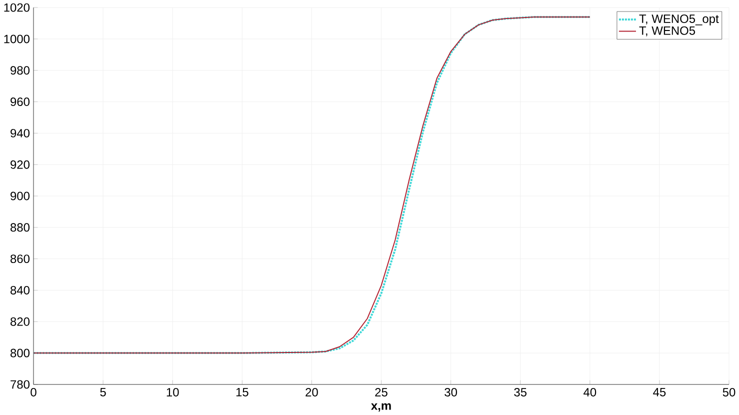 This screenshot has height=415, width=739. Describe the element at coordinates (20, 353) in the screenshot. I see `y-tick-label: 800` at that location.